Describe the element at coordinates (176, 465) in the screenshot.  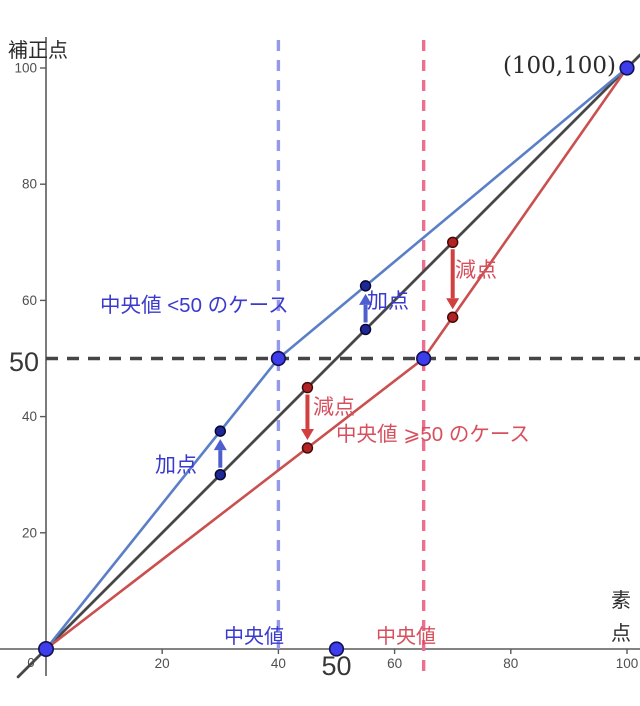
I see `blue-left-label: 加点` at that location.